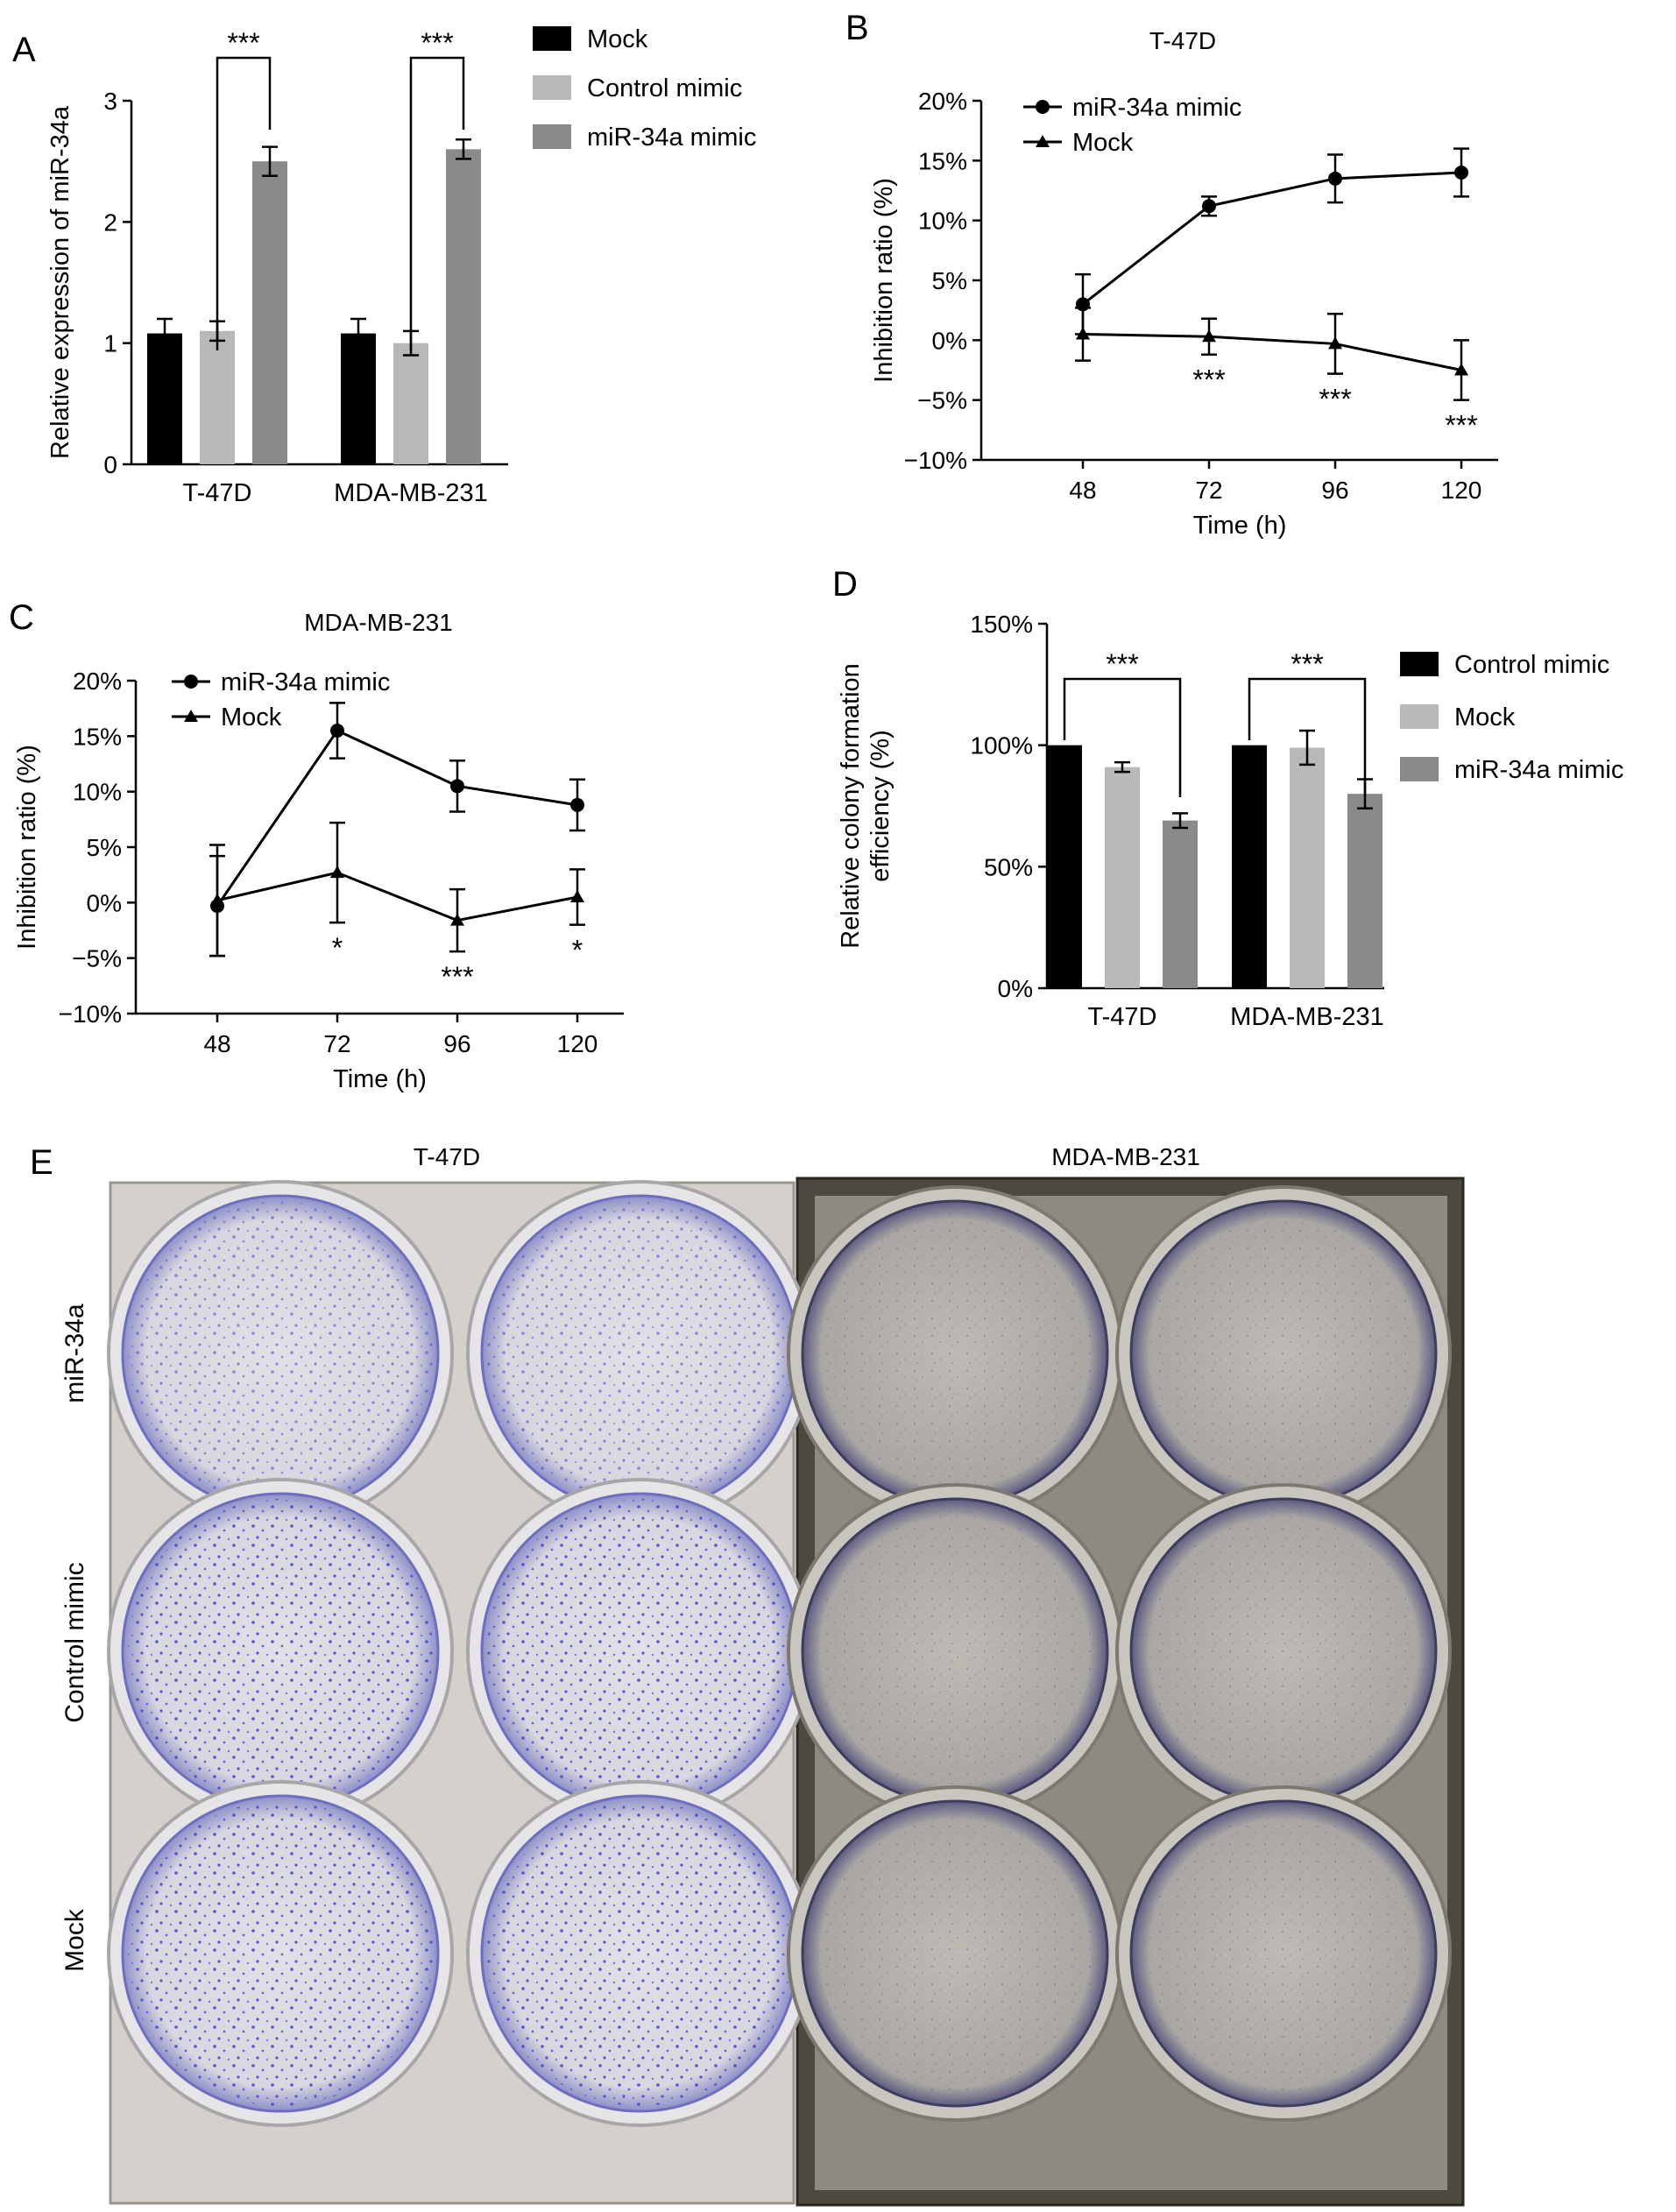 This screenshot has width=1676, height=2212. I want to click on panel-letter-b: B, so click(857, 28).